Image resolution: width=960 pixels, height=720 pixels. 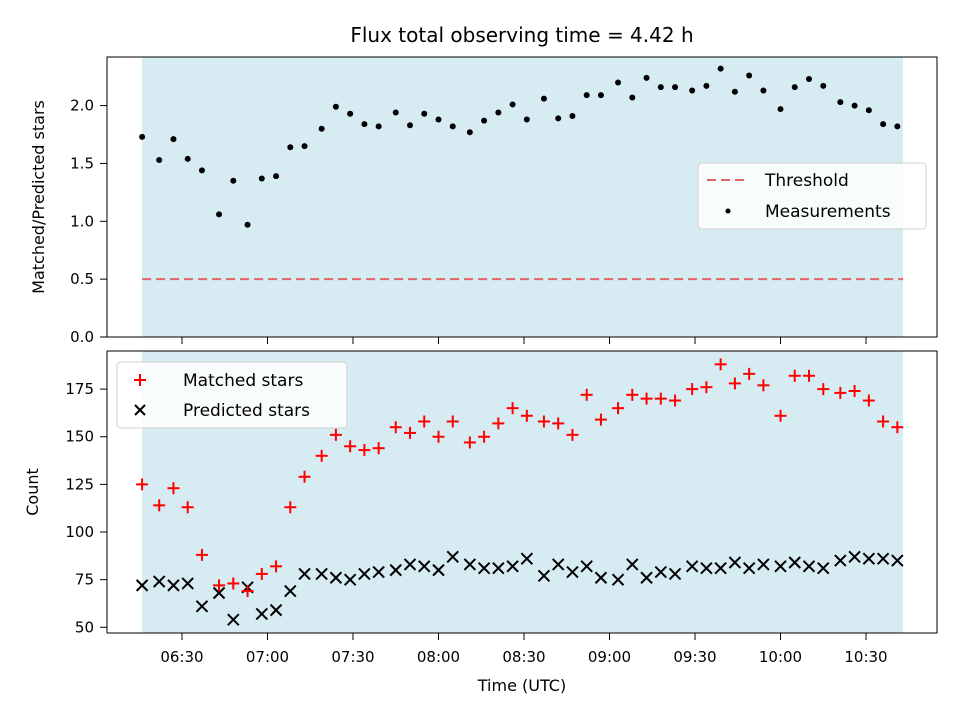 What do you see at coordinates (519, 588) in the screenshot?
I see `predicted-stars-points` at bounding box center [519, 588].